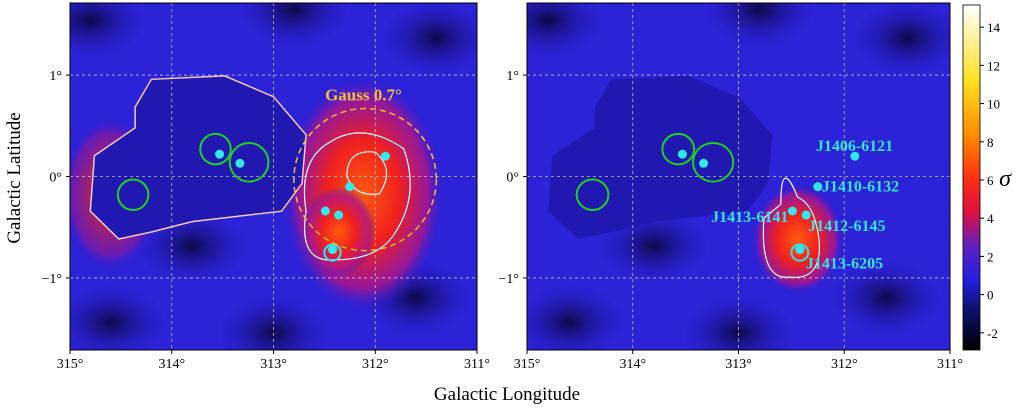 Image resolution: width=1026 pixels, height=417 pixels. Describe the element at coordinates (994, 27) in the screenshot. I see `colorbar-tick-label: 14` at that location.